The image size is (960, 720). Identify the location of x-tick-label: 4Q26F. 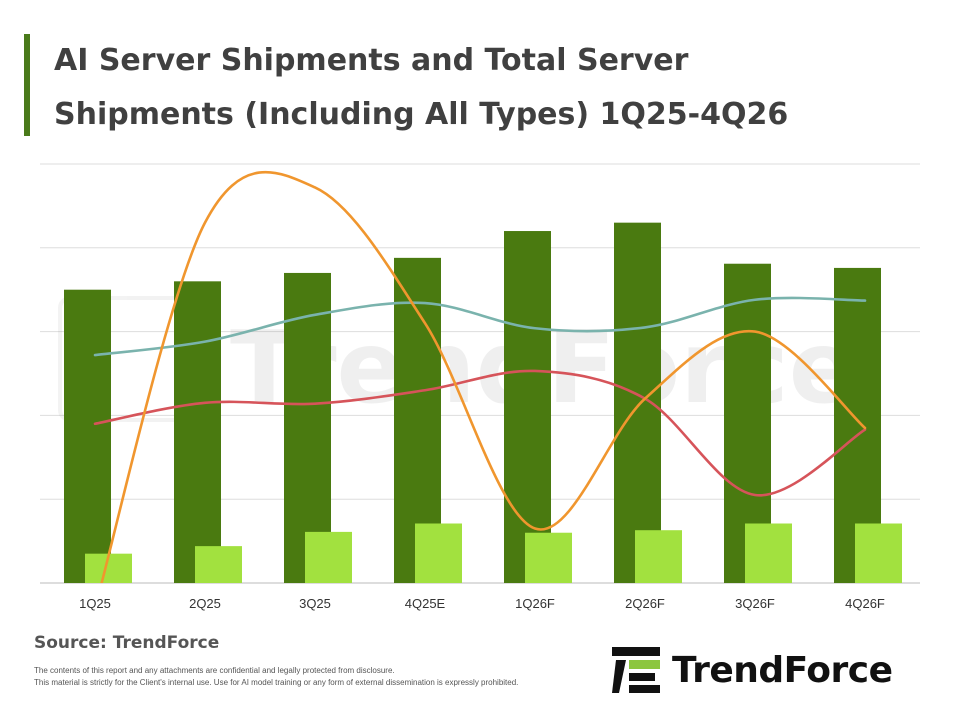
(865, 603).